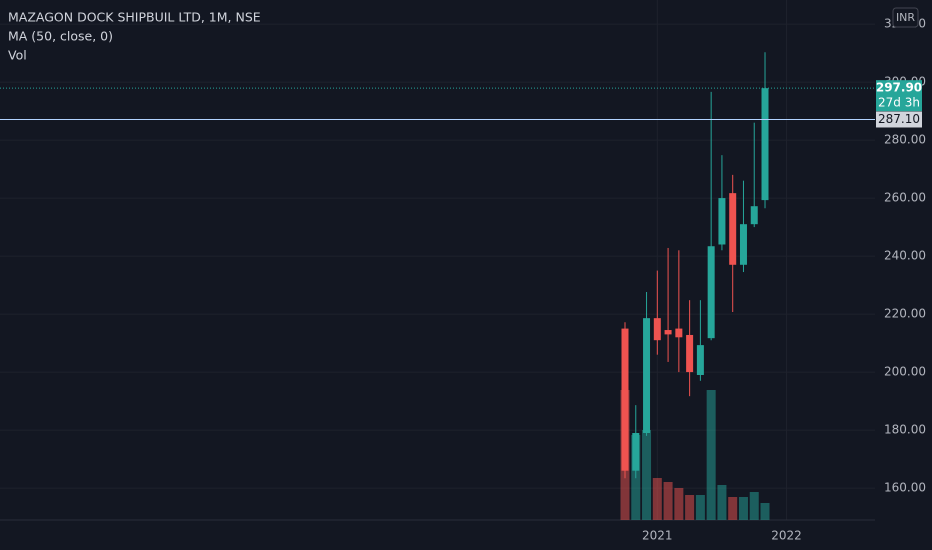 Image resolution: width=932 pixels, height=550 pixels. Describe the element at coordinates (905, 314) in the screenshot. I see `y-tick-label: 220.00` at that location.